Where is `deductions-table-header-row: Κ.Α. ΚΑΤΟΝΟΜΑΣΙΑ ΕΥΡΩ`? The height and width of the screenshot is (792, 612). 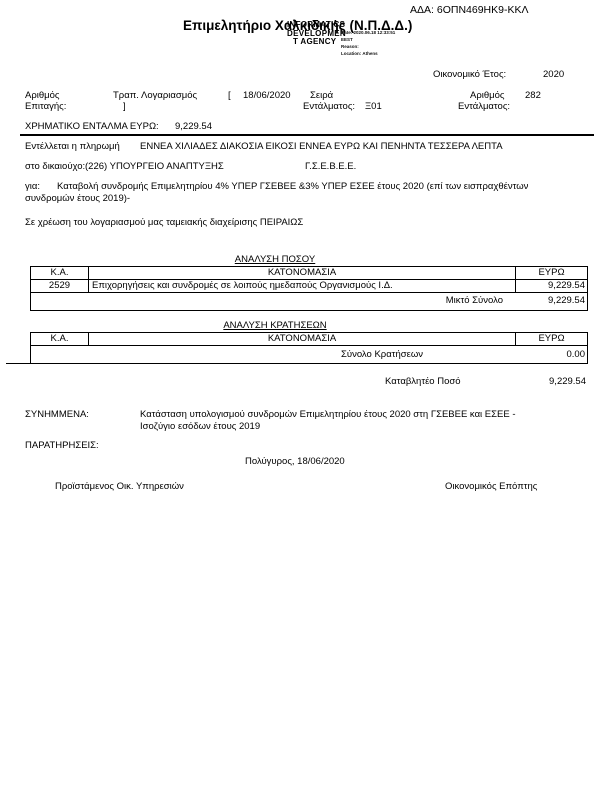
deductions-table-header-row: Κ.Α. ΚΑΤΟΝΟΜΑΣΙΑ ΕΥΡΩ is located at coordinates (309, 339).